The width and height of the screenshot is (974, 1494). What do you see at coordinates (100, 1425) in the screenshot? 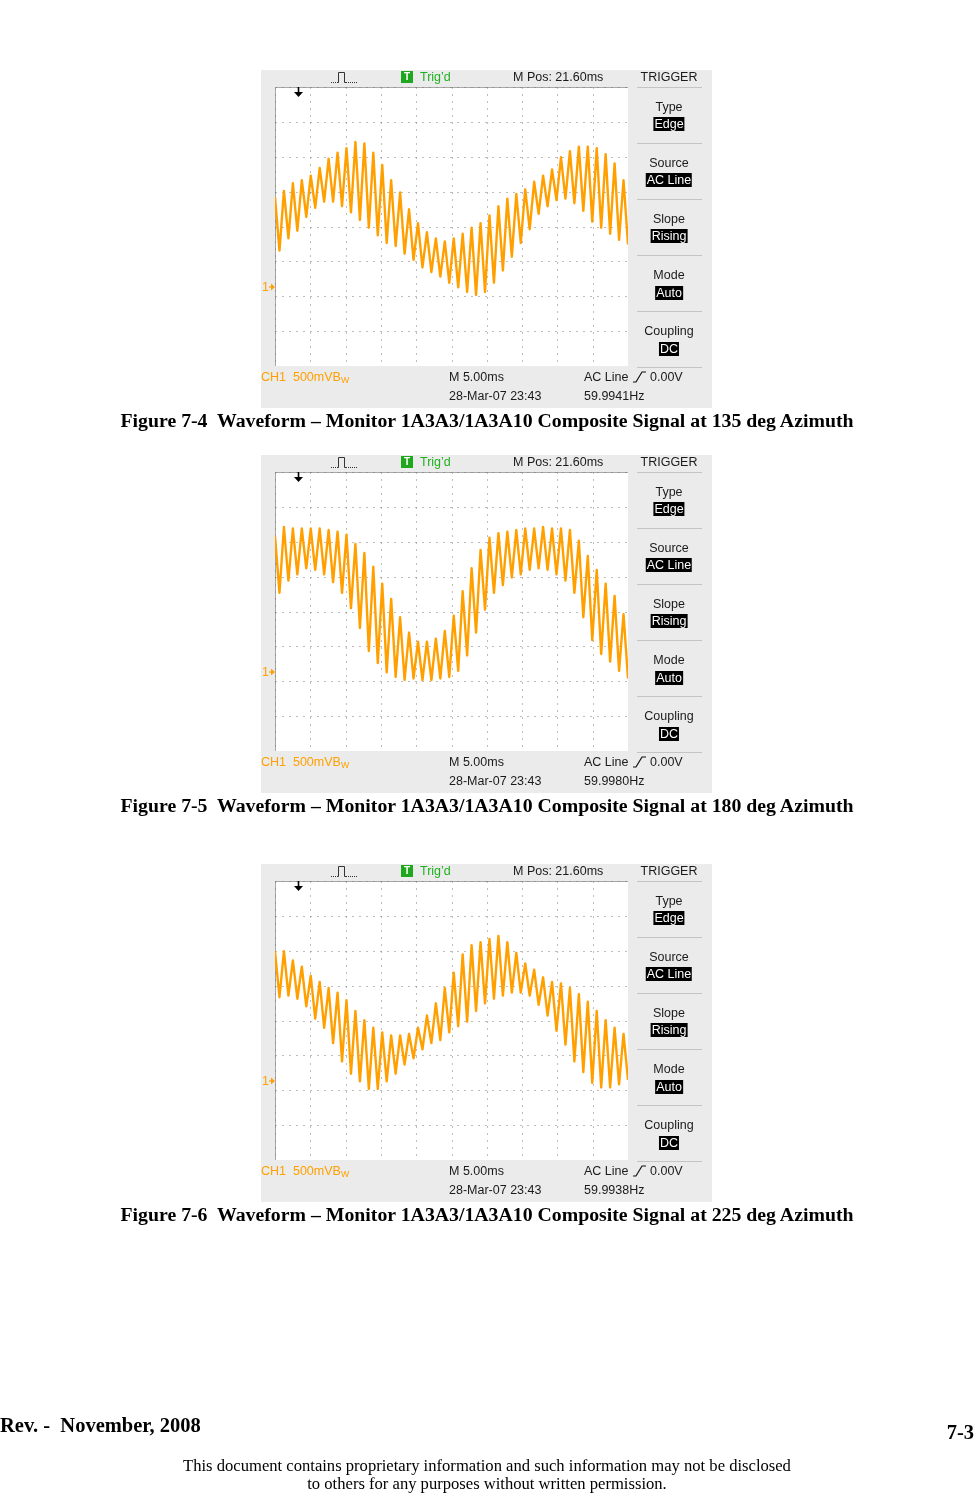
I see `text: Rev. - November, 2008` at bounding box center [100, 1425].